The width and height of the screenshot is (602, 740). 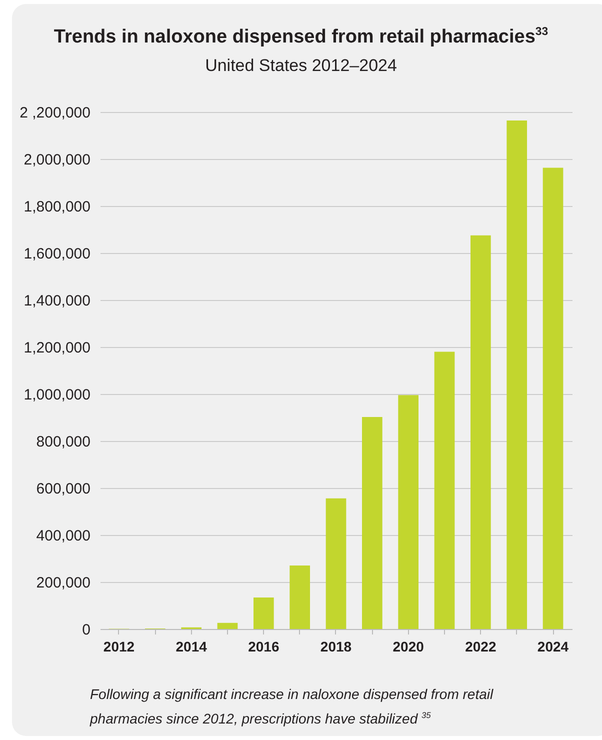 I want to click on y-tick-label: 1,400,000, so click(x=57, y=301).